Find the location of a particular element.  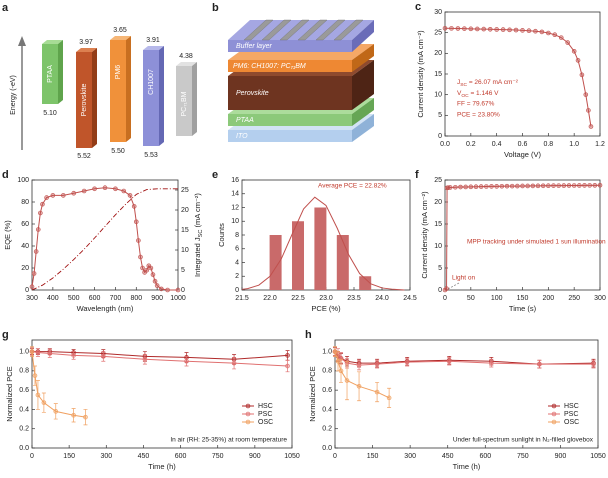

slab-side is located at coordinates (363, 58).